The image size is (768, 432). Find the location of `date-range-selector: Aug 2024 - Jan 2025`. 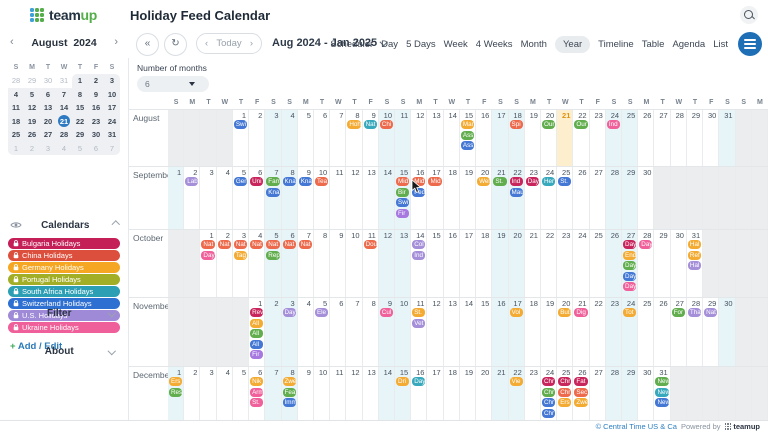

date-range-selector: Aug 2024 - Jan 2025 is located at coordinates (330, 43).